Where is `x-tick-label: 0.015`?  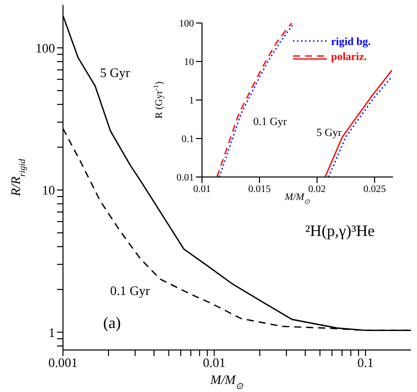 x-tick-label: 0.015 is located at coordinates (259, 190).